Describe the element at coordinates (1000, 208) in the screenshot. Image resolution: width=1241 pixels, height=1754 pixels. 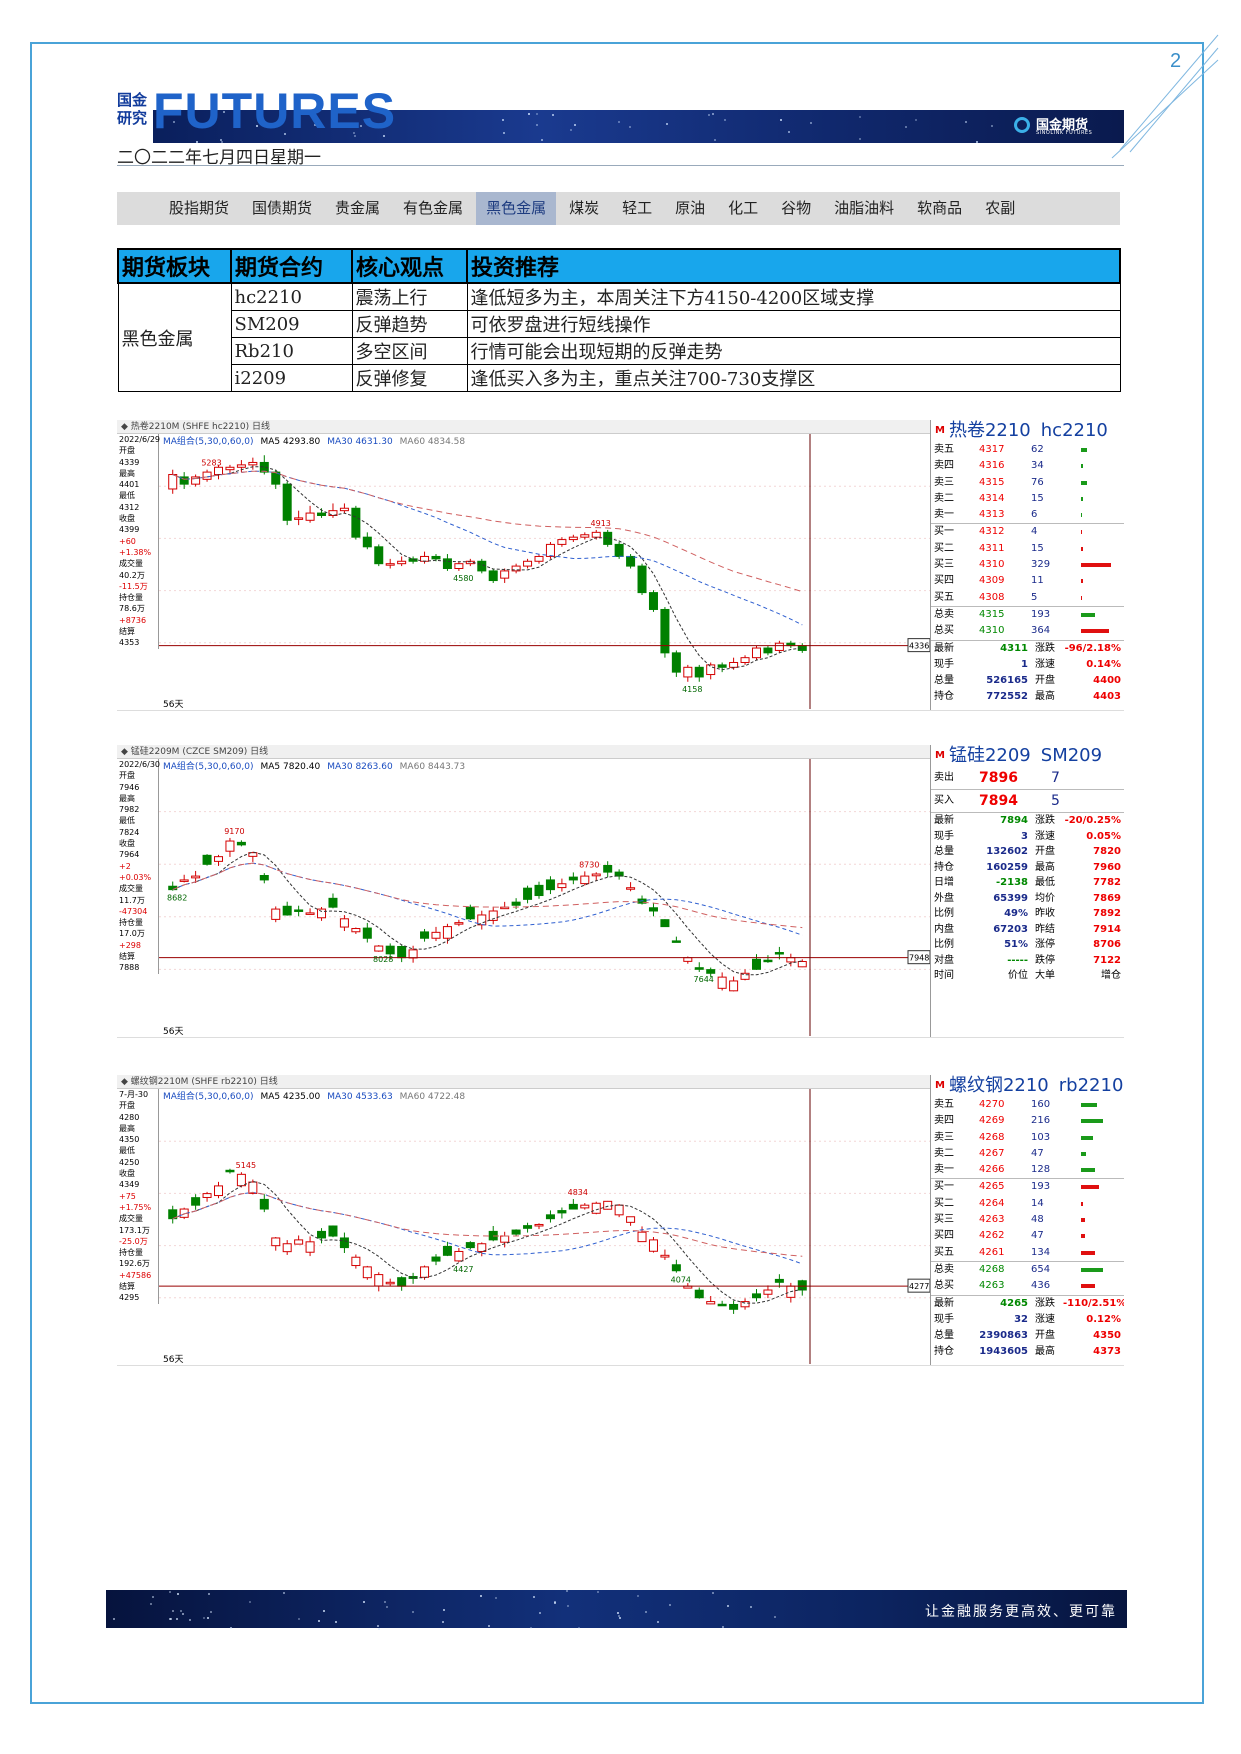
I see `nav-item: 农副` at that location.